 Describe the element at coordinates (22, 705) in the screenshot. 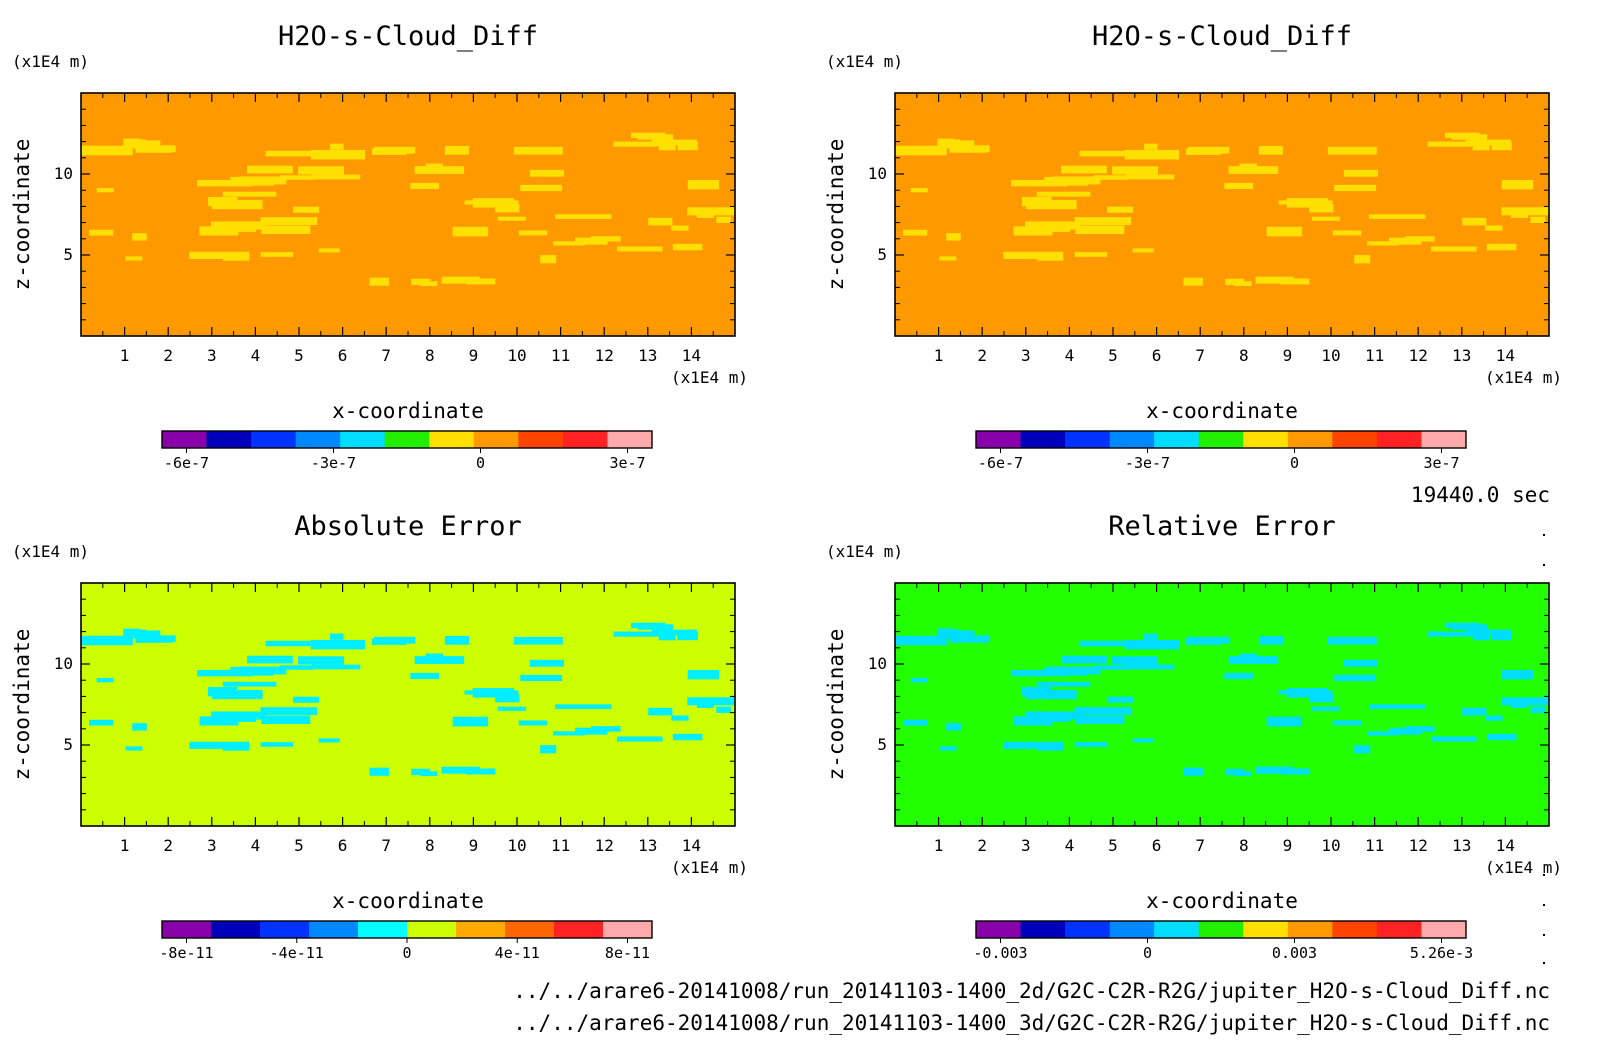

I see `y-axis-label: z-coordinate` at that location.